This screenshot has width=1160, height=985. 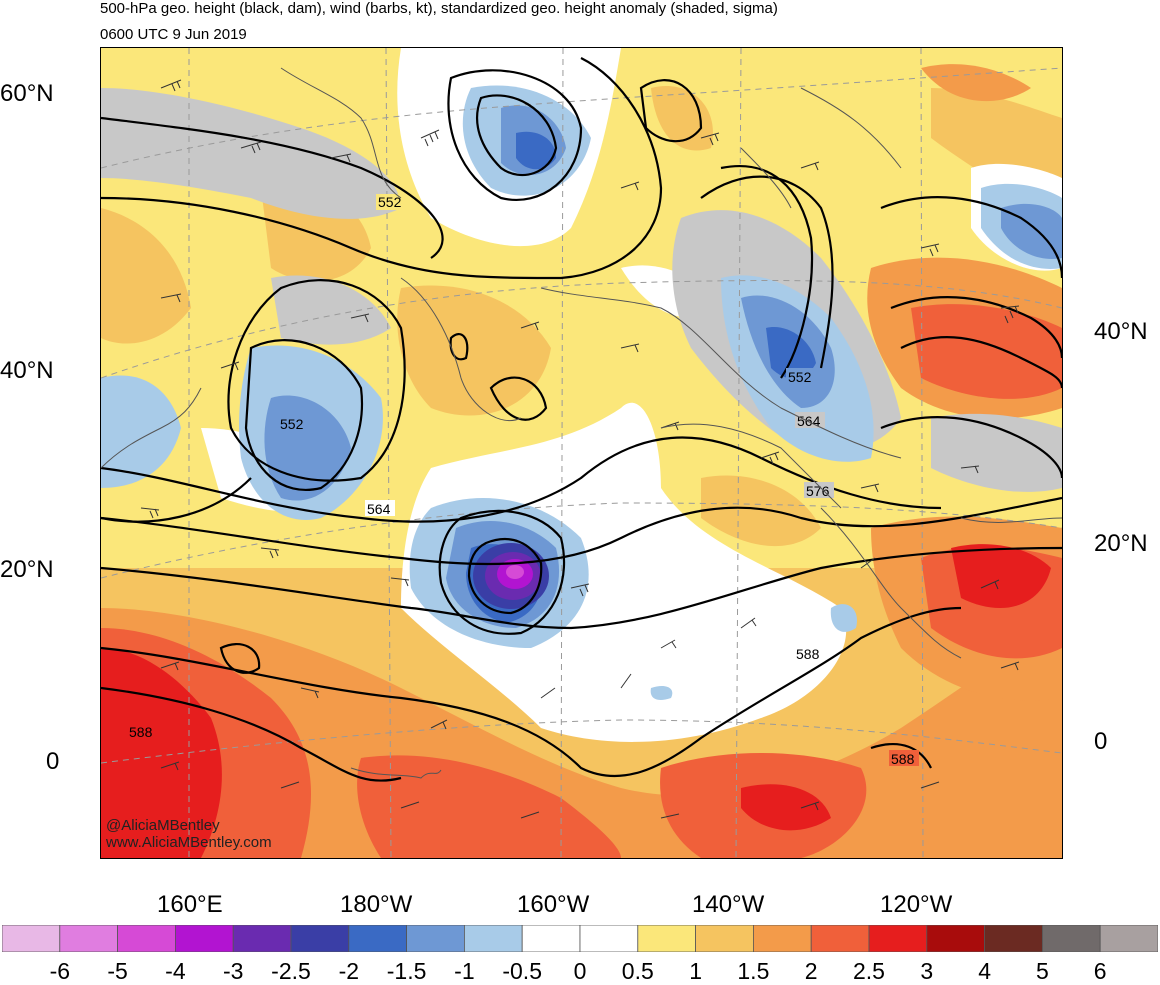 I want to click on colorbar-tick-label: -2.5, so click(x=291, y=971).